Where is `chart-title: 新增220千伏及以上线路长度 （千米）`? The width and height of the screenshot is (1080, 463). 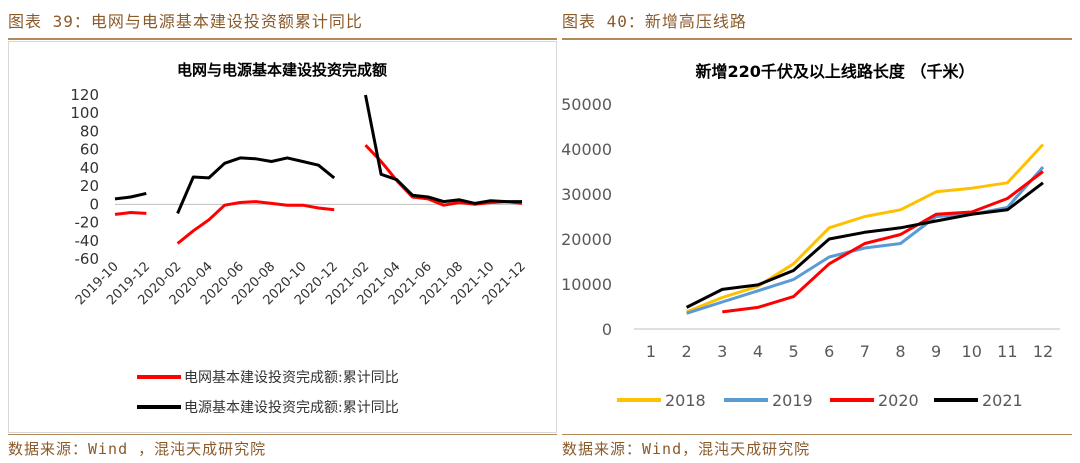
chart-title: 新增220千伏及以上线路长度 （千米） is located at coordinates (835, 71).